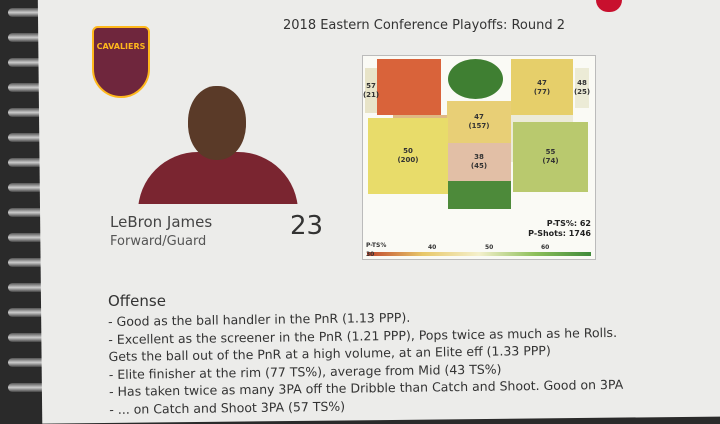 This screenshot has height=424, width=720. What do you see at coordinates (408, 151) in the screenshot?
I see `zone-ts: 50` at bounding box center [408, 151].